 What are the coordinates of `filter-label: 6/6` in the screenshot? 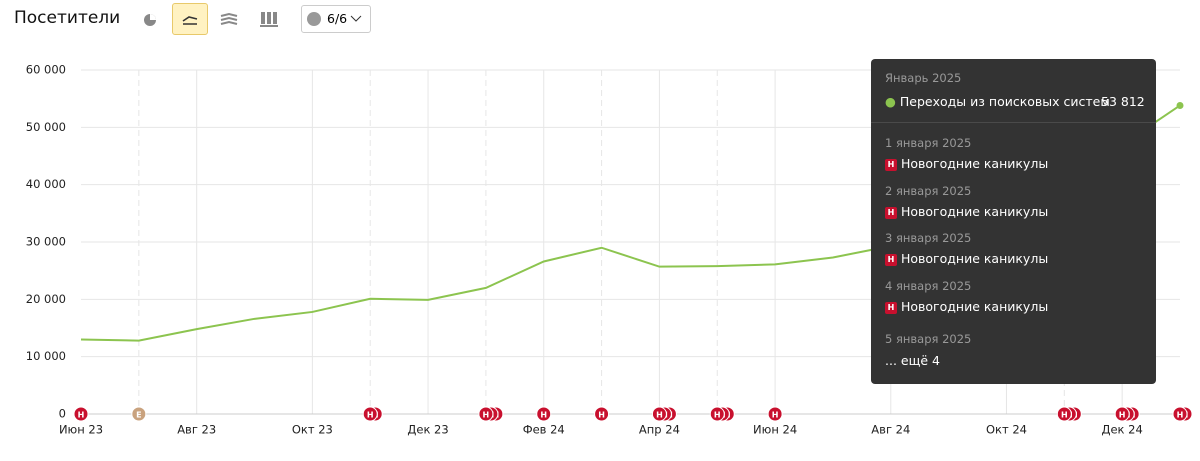 It's located at (337, 18).